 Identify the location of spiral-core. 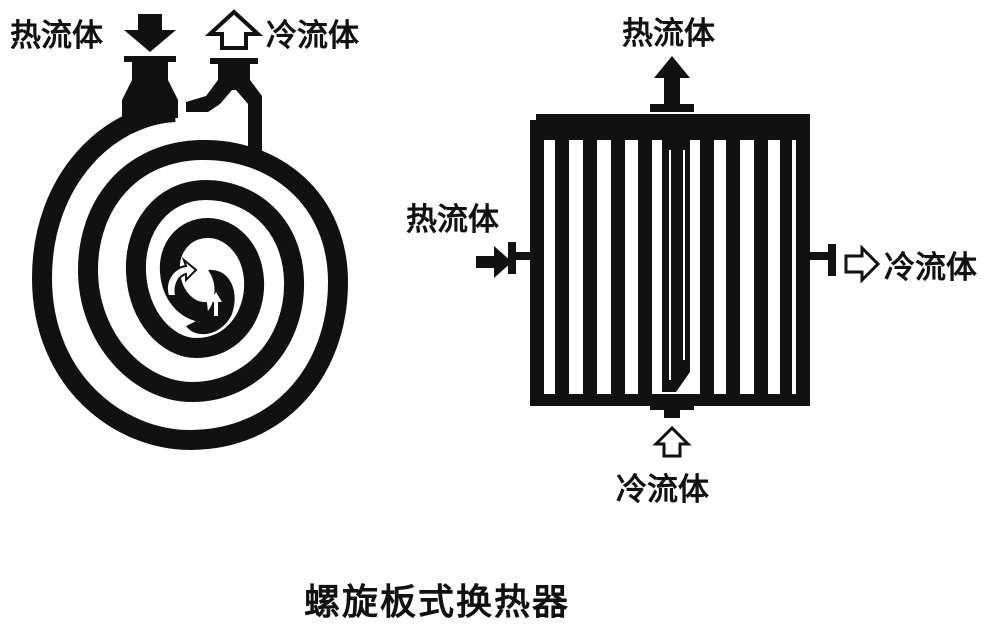
(210, 302).